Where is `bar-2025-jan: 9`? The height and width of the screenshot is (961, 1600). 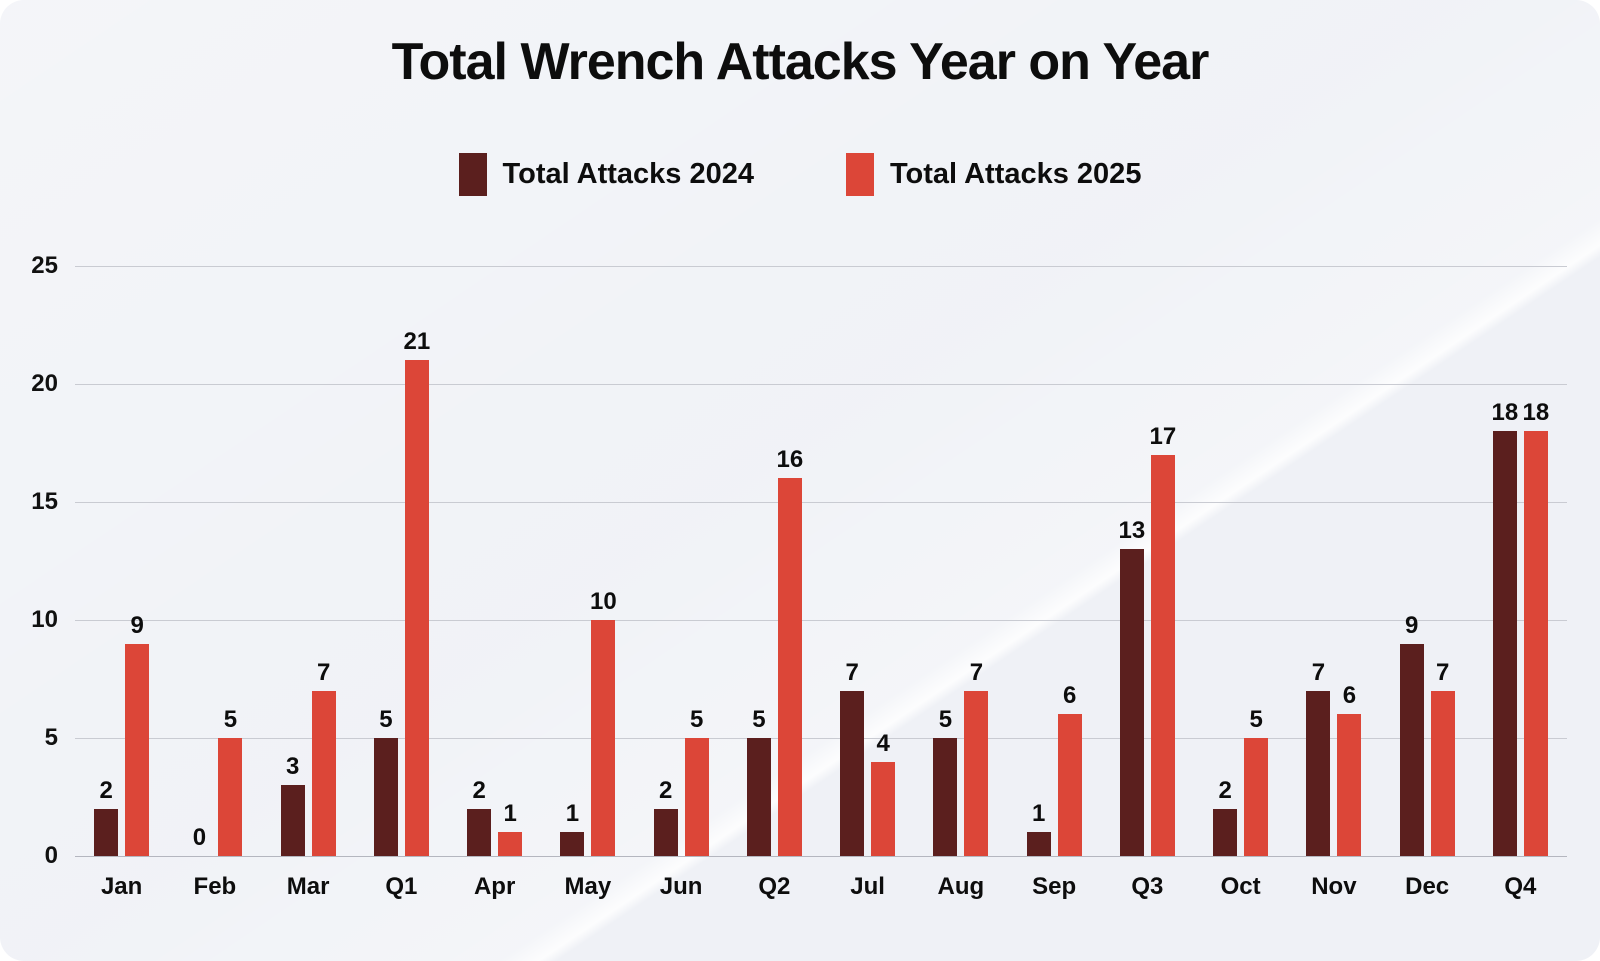
bar-2025-jan: 9 is located at coordinates (137, 734).